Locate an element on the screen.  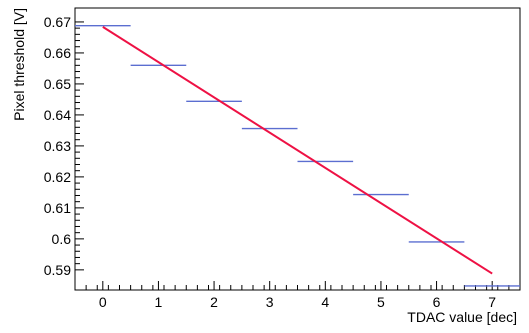
x-tick-label: 2 is located at coordinates (214, 302).